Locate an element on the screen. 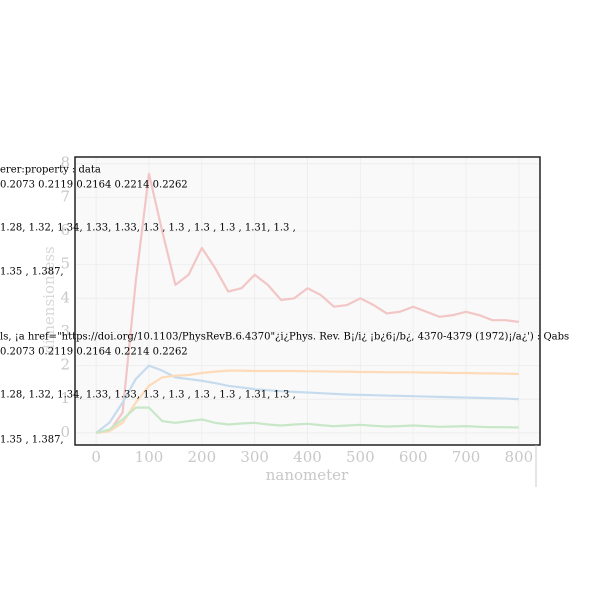 The height and width of the screenshot is (600, 600). y-tick-label: 2 is located at coordinates (65, 365).